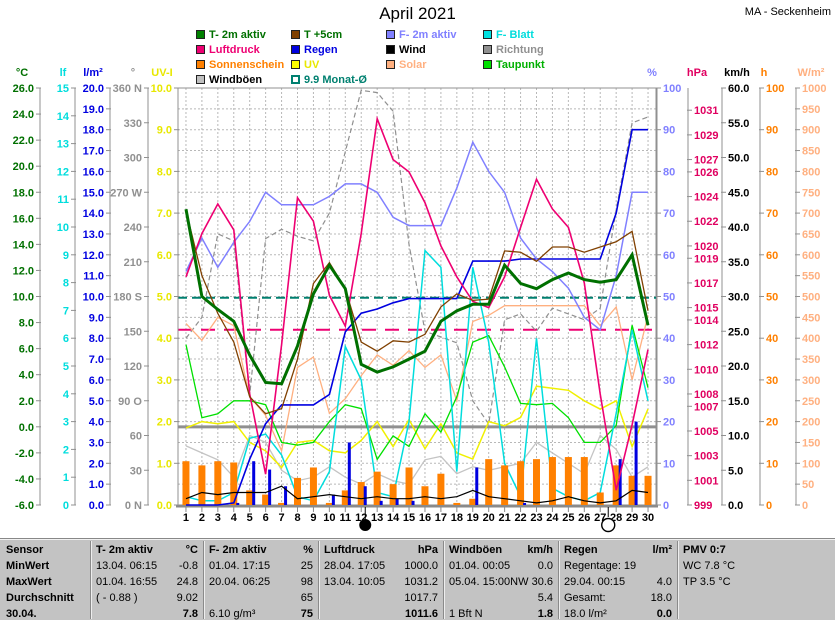  I want to click on svg-text: -6.0, so click(24, 506).